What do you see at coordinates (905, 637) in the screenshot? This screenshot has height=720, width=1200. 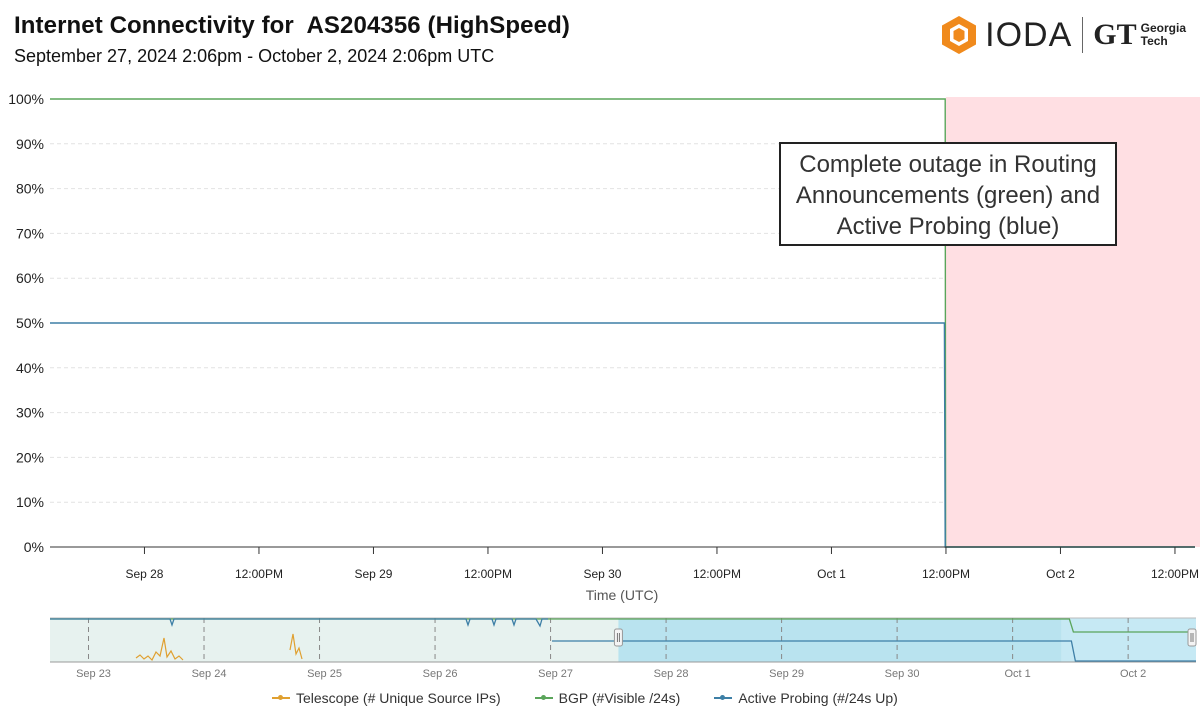 I see `navigator-handles` at bounding box center [905, 637].